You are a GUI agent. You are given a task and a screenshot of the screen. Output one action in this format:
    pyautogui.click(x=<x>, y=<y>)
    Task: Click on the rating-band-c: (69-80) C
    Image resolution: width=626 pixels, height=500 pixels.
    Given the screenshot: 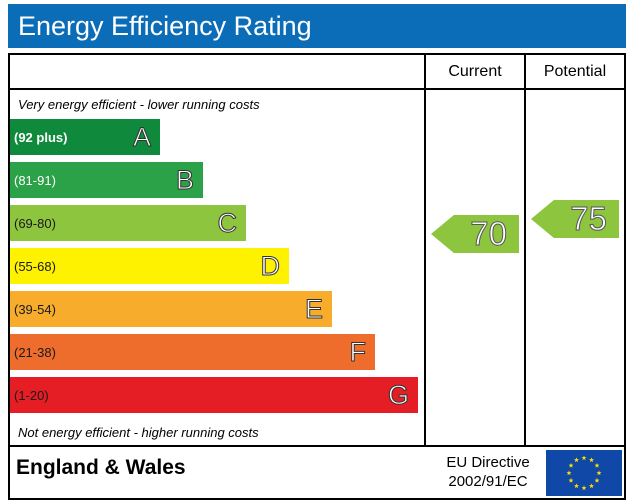 What is the action you would take?
    pyautogui.click(x=128, y=223)
    